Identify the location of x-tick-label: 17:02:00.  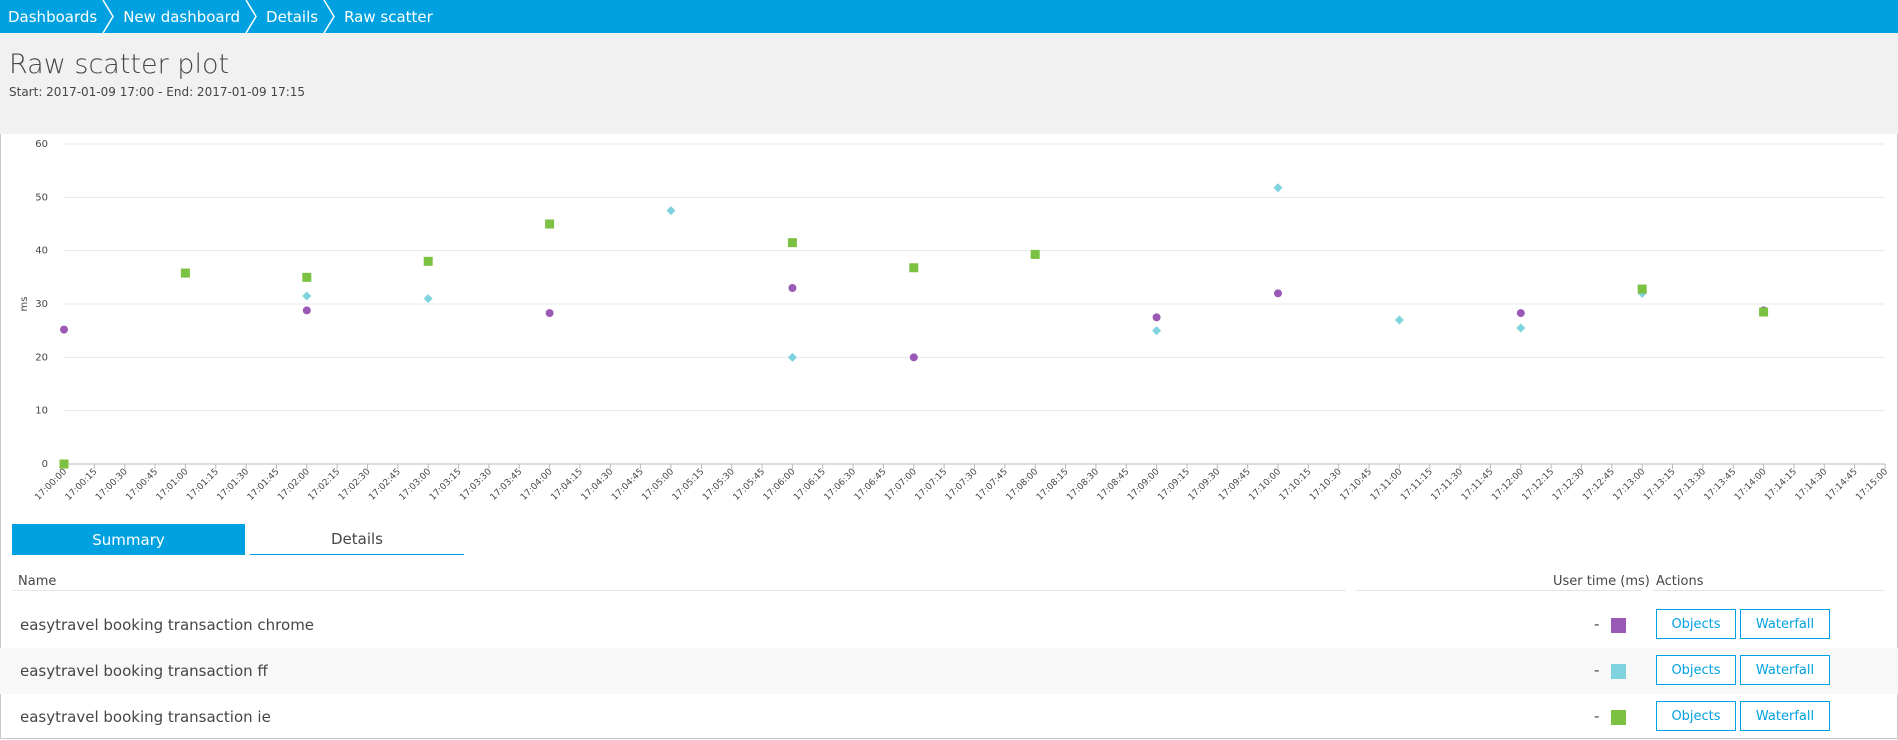
(294, 485).